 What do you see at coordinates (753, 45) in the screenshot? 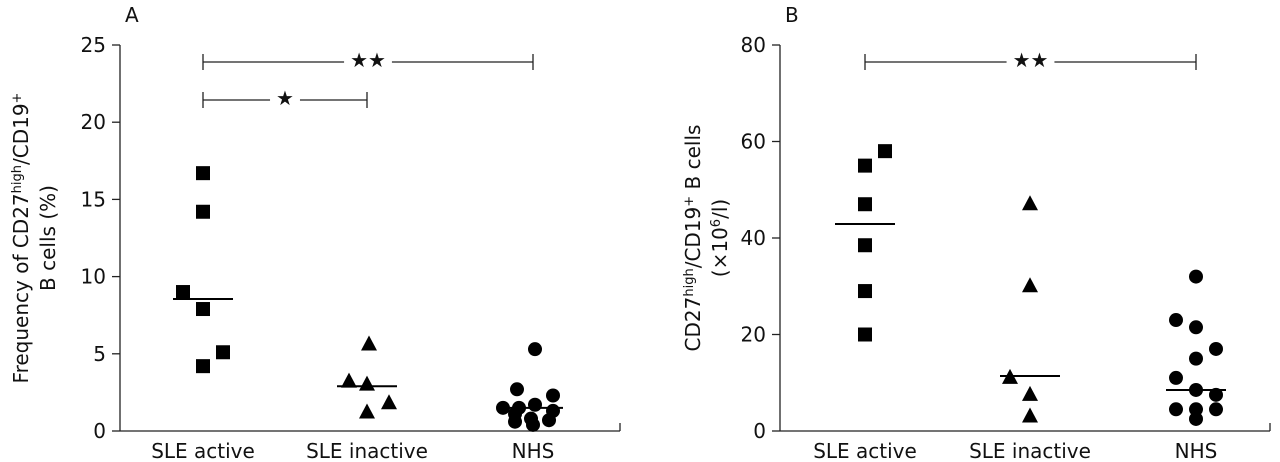
I see `y-tick-label: 80` at bounding box center [753, 45].